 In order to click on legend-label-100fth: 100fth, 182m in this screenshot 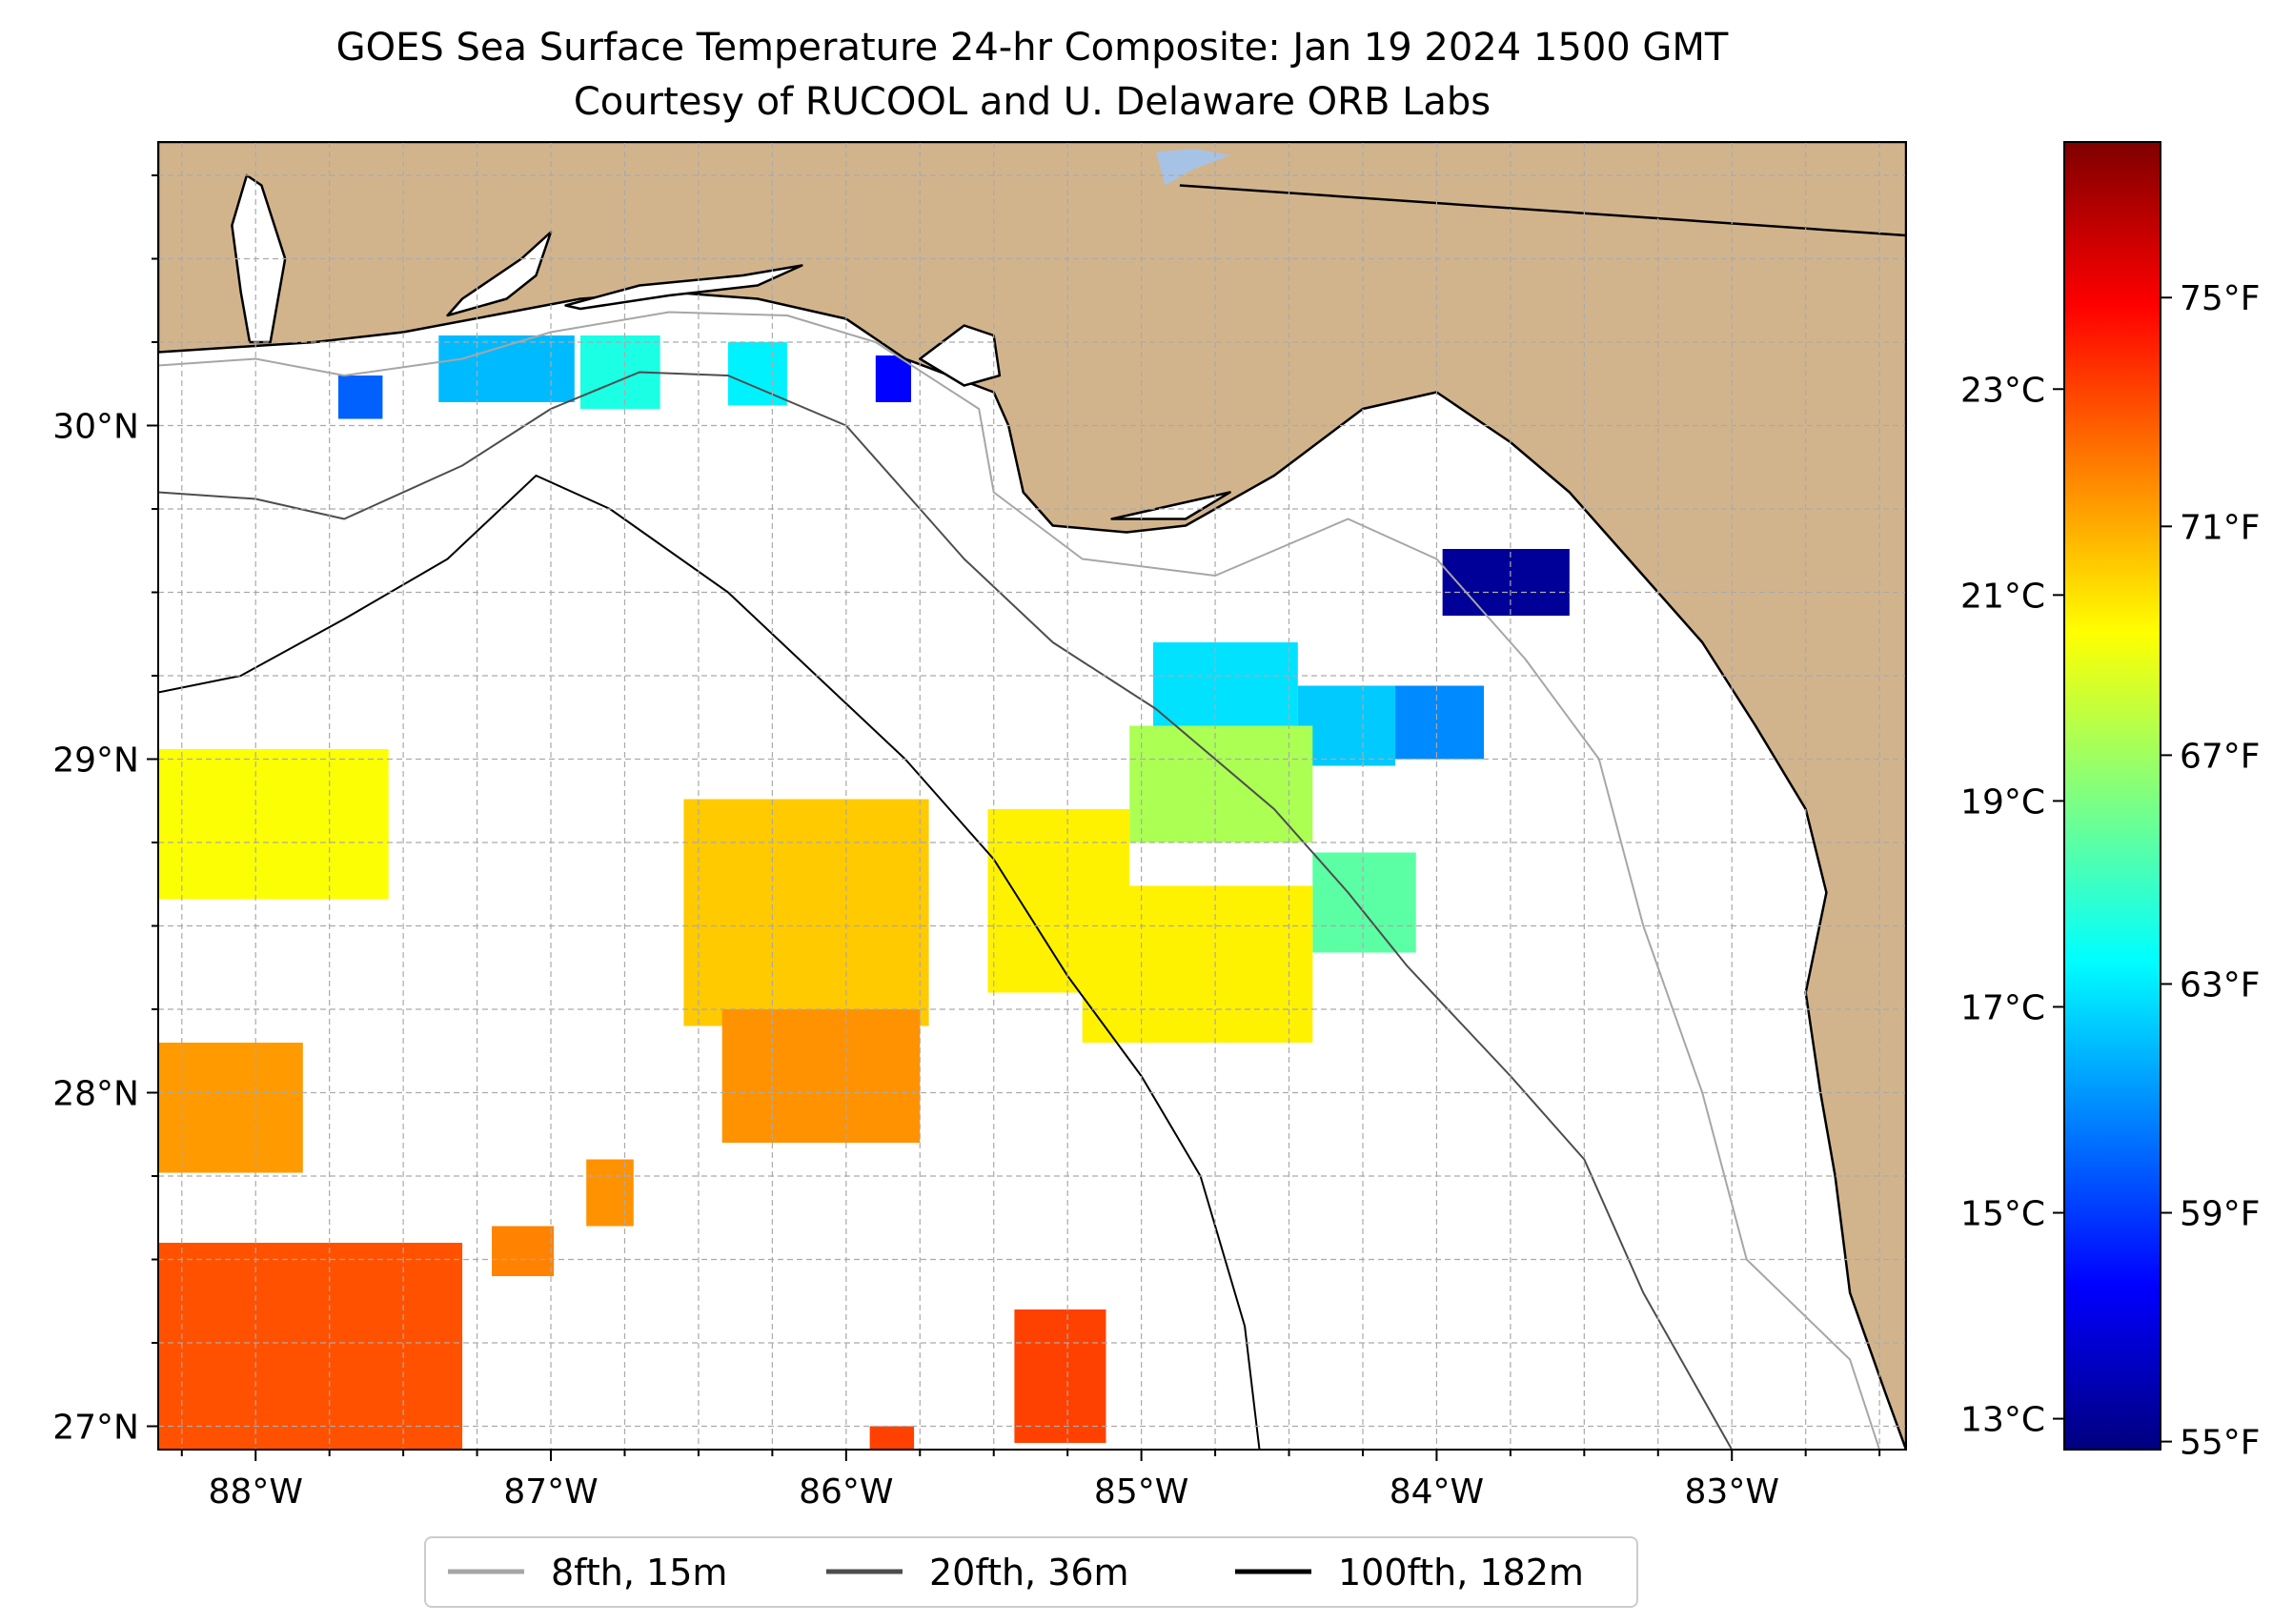, I will do `click(1461, 1573)`.